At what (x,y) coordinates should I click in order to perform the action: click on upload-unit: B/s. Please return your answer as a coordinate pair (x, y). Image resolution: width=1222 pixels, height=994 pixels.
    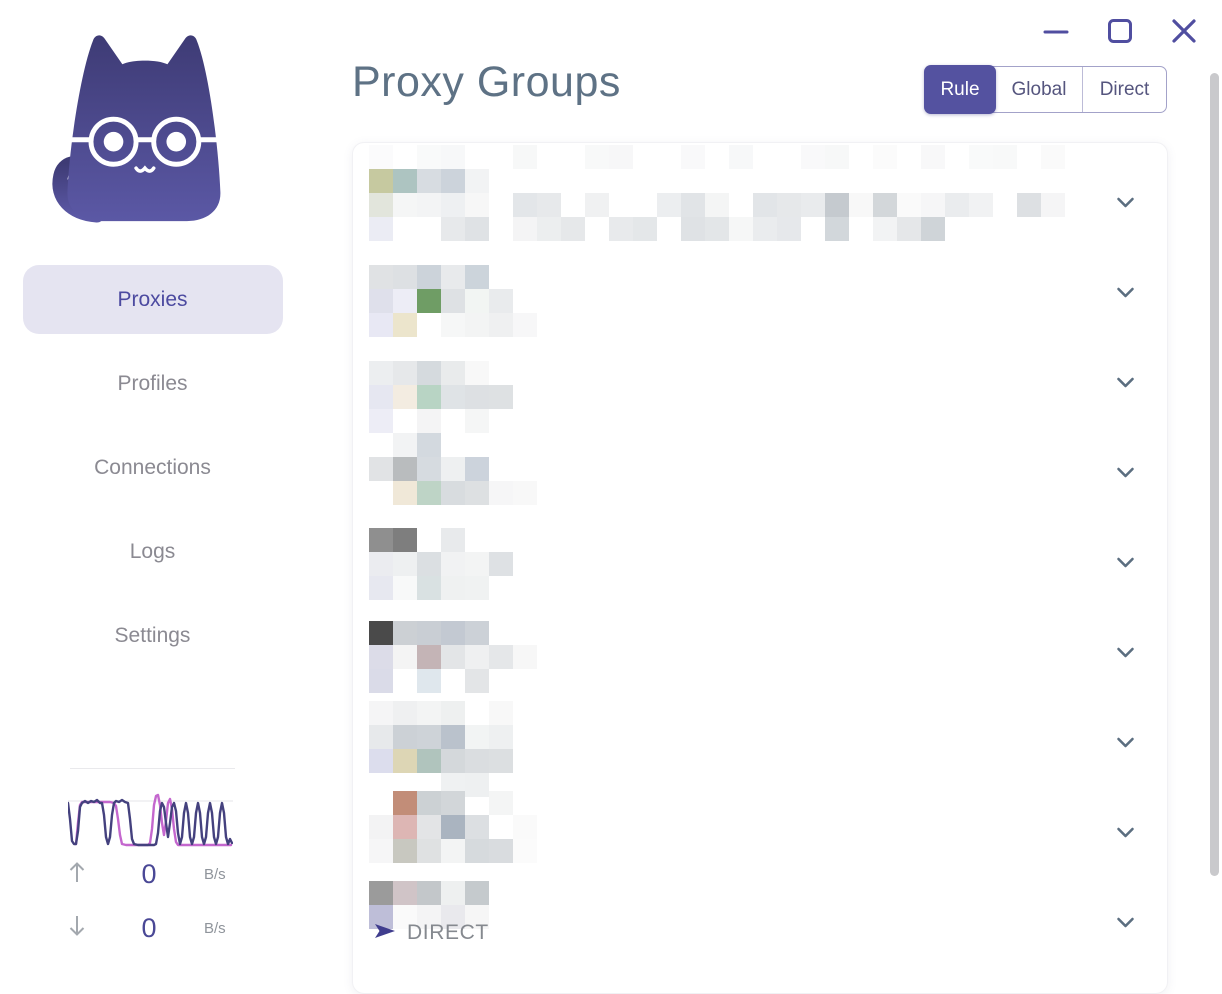
    Looking at the image, I should click on (215, 874).